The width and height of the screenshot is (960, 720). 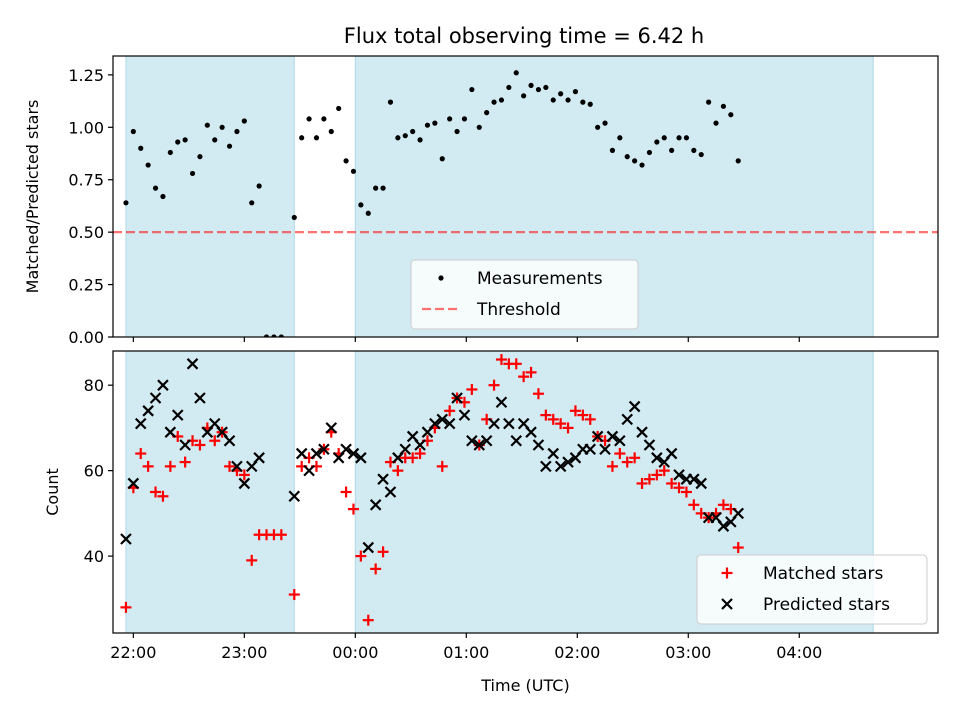 What do you see at coordinates (540, 279) in the screenshot?
I see `legend-label: Measurements` at bounding box center [540, 279].